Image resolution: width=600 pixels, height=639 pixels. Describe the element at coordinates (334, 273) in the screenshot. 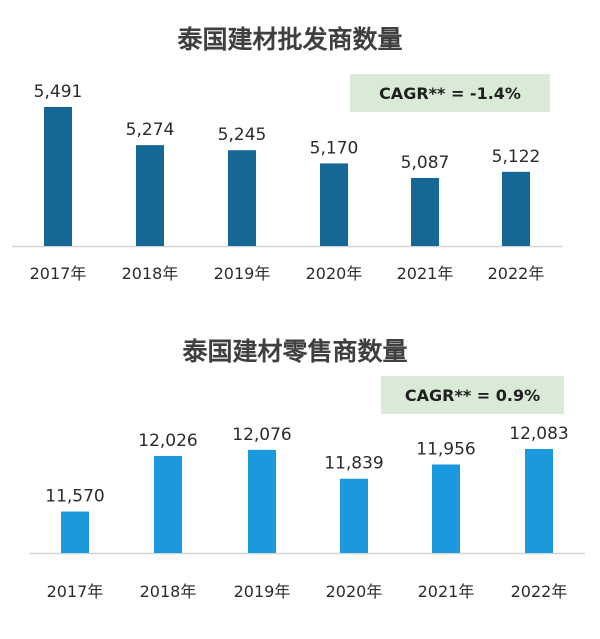

I see `chart1-category-label-3: 2020年` at that location.